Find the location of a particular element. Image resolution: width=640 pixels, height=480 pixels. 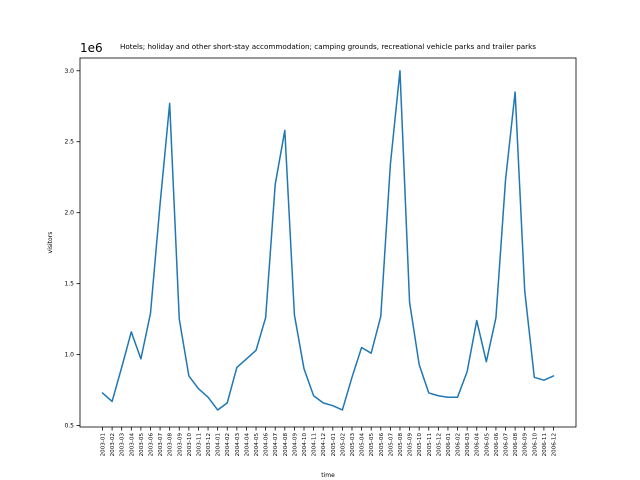

x-tick-label: 2006-01 is located at coordinates (449, 445).